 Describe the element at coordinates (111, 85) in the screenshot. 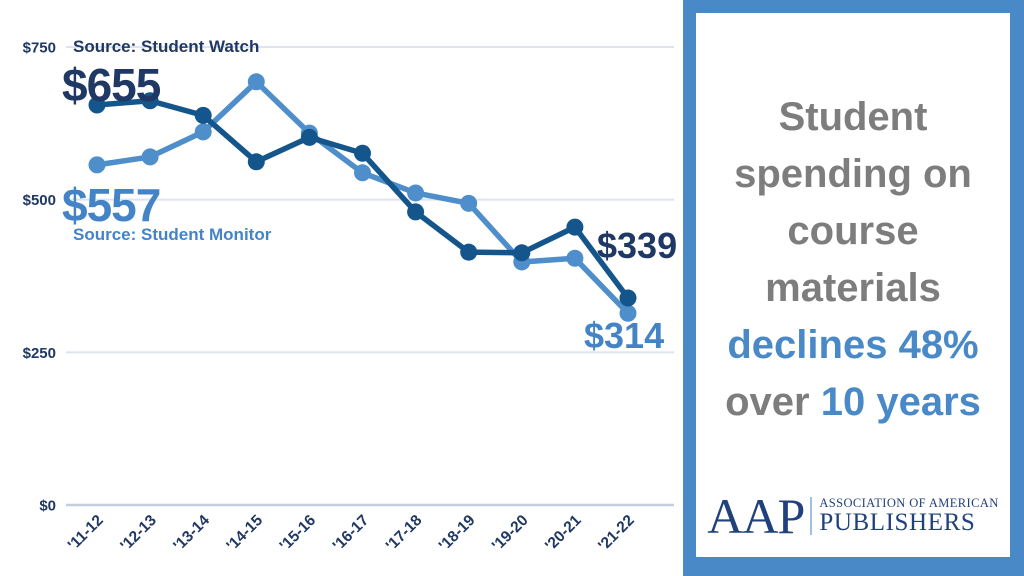

I see `watch-start-value-label: $655` at that location.